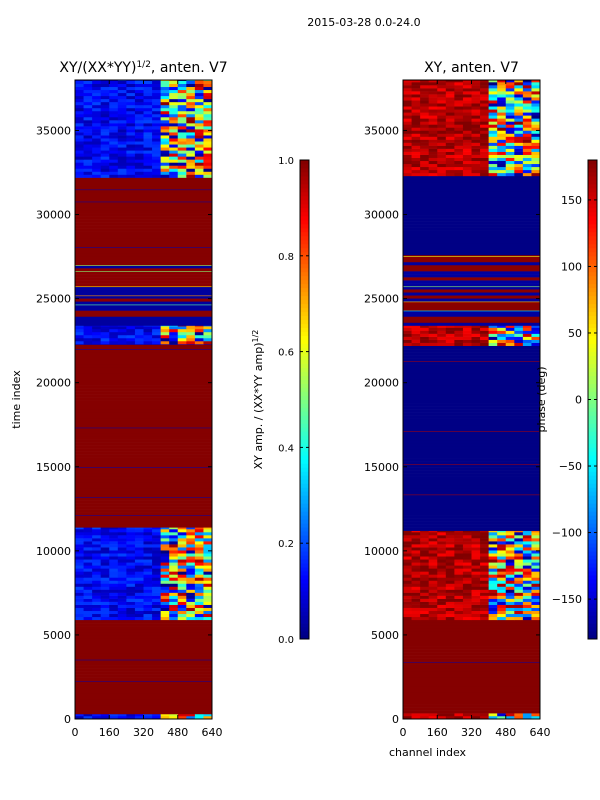 Image resolution: width=600 pixels, height=800 pixels. I want to click on colorbar-label: XY amp. / (XX*YY amp)1/2, so click(258, 400).